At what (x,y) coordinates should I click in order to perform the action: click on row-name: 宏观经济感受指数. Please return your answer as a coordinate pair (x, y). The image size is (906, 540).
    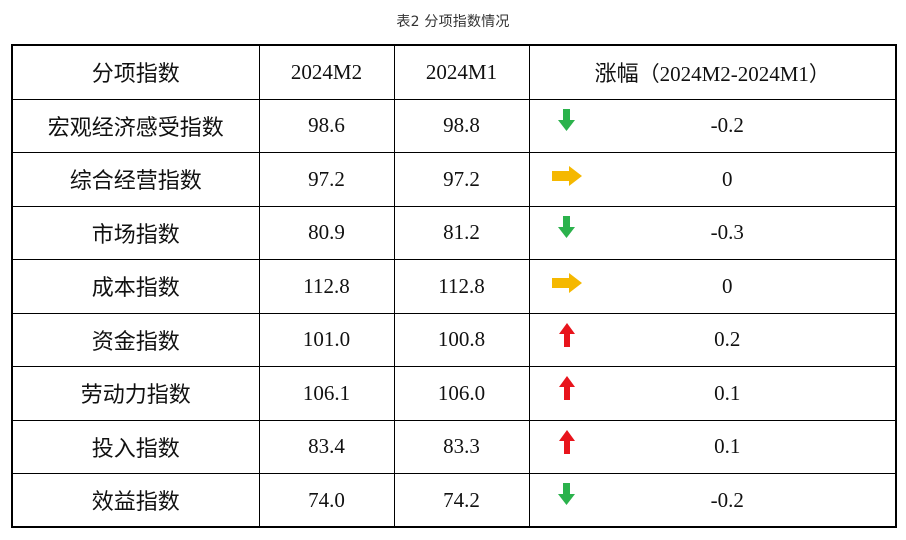
    Looking at the image, I should click on (135, 128).